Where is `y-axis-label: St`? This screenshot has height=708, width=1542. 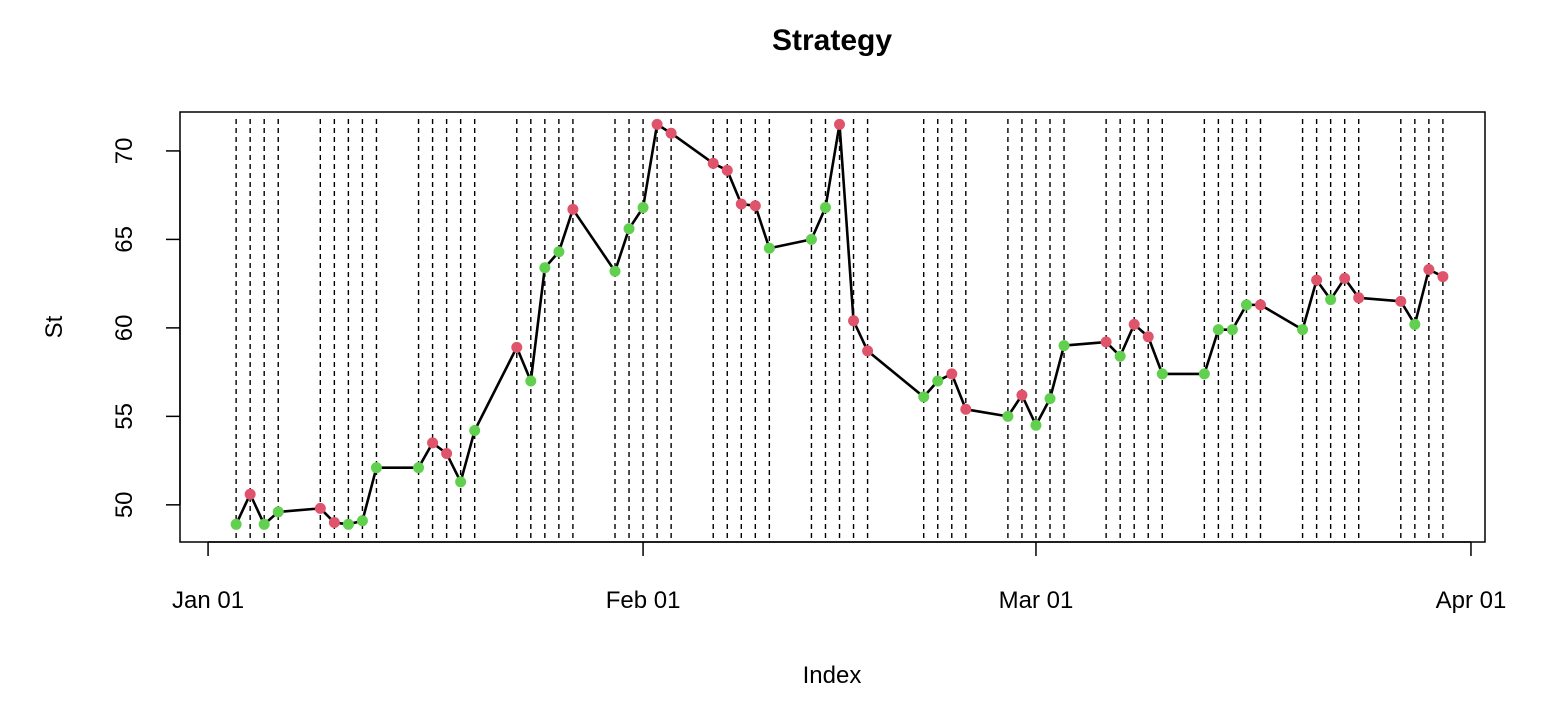
y-axis-label: St is located at coordinates (54, 326).